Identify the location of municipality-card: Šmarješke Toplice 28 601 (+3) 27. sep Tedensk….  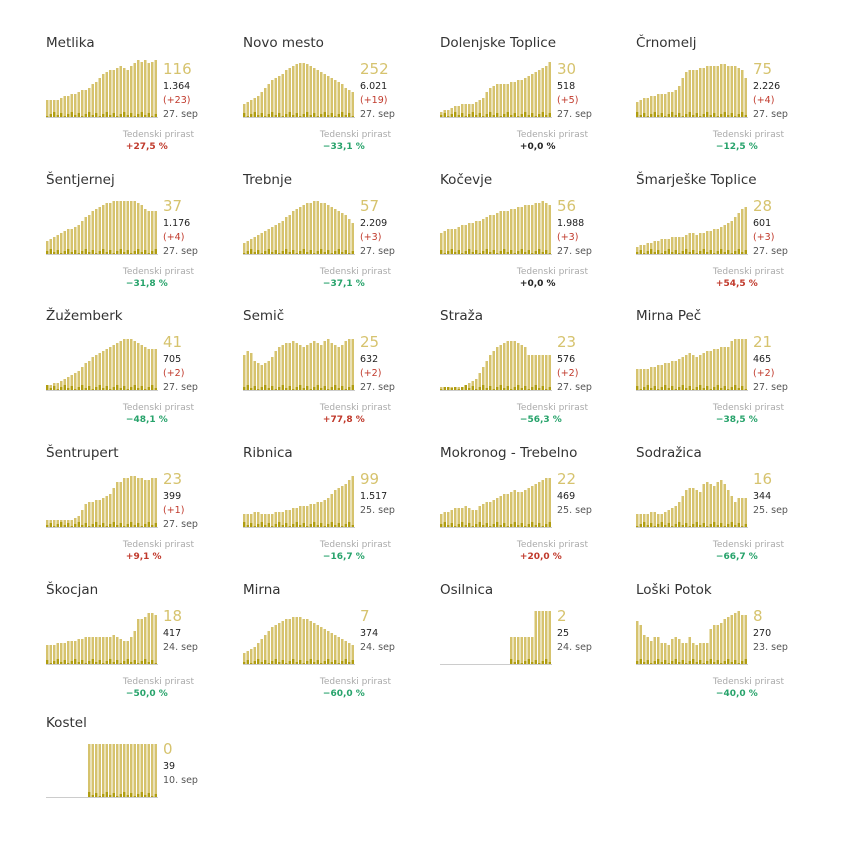
(734, 236).